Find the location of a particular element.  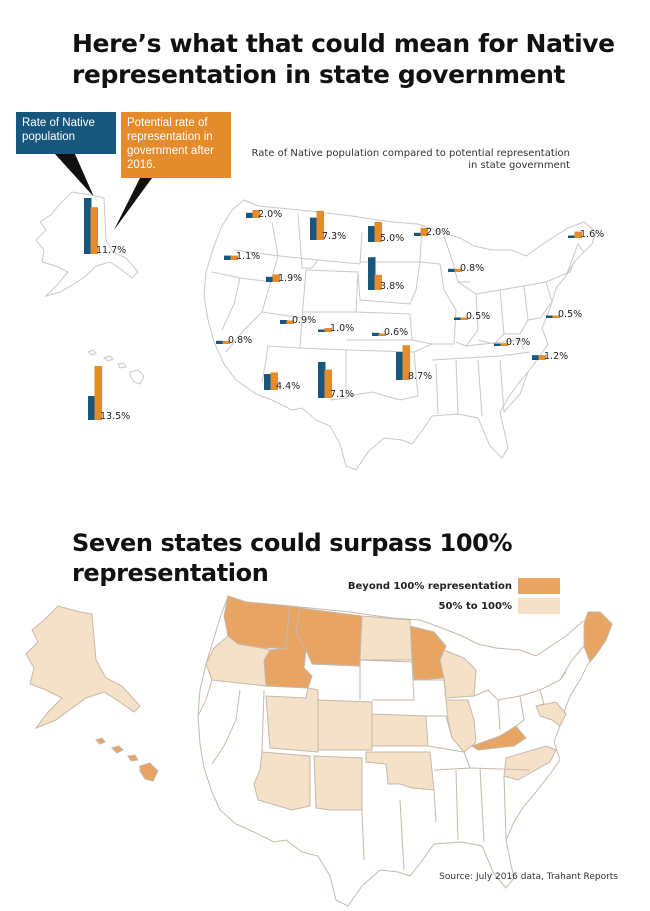

bar-label-wa: 2.0% is located at coordinates (270, 214).